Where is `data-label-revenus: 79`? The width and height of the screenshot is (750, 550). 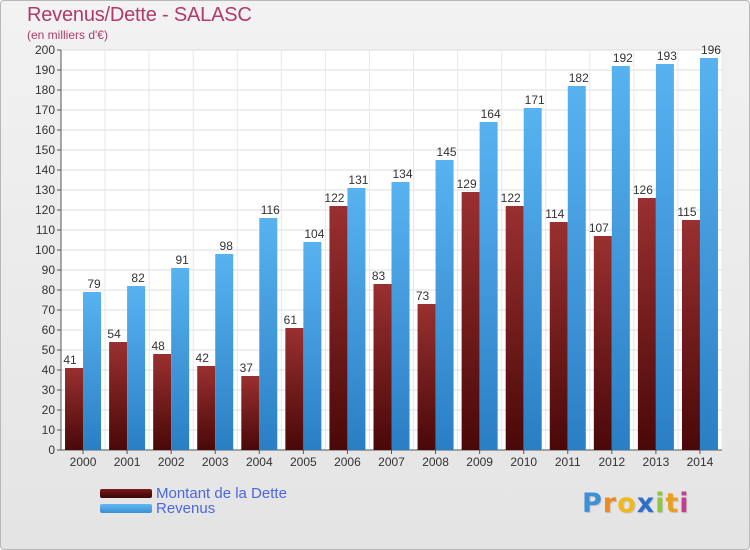 data-label-revenus: 79 is located at coordinates (94, 284).